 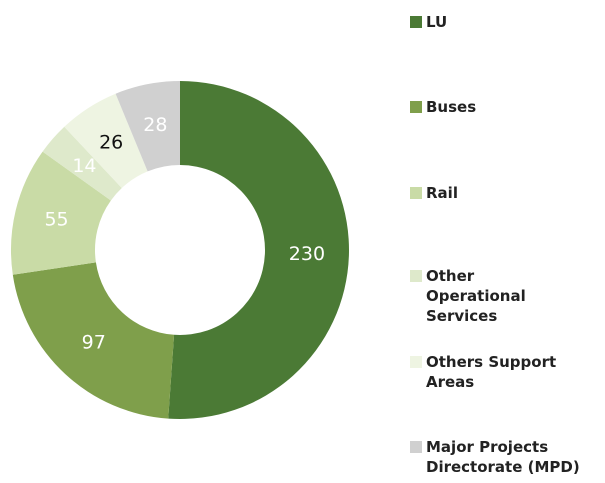 What do you see at coordinates (491, 372) in the screenshot?
I see `legend-label: Others Support Areas` at bounding box center [491, 372].